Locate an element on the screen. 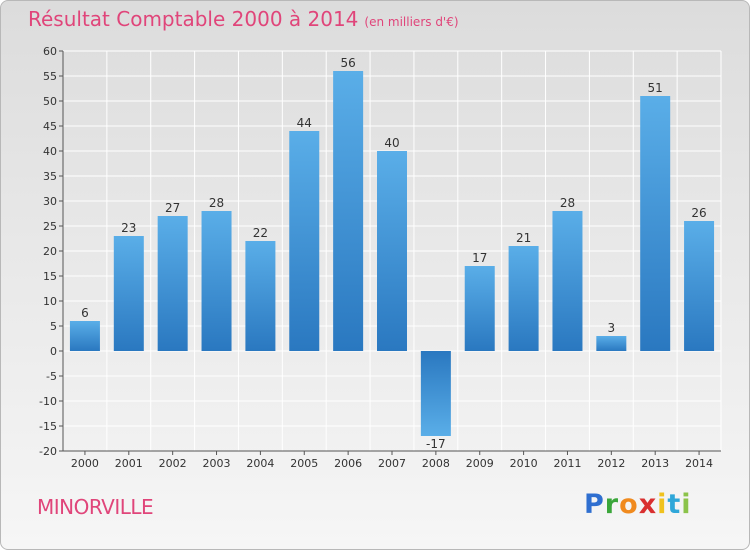 The image size is (750, 550). y-tick-label: 55 is located at coordinates (50, 76).